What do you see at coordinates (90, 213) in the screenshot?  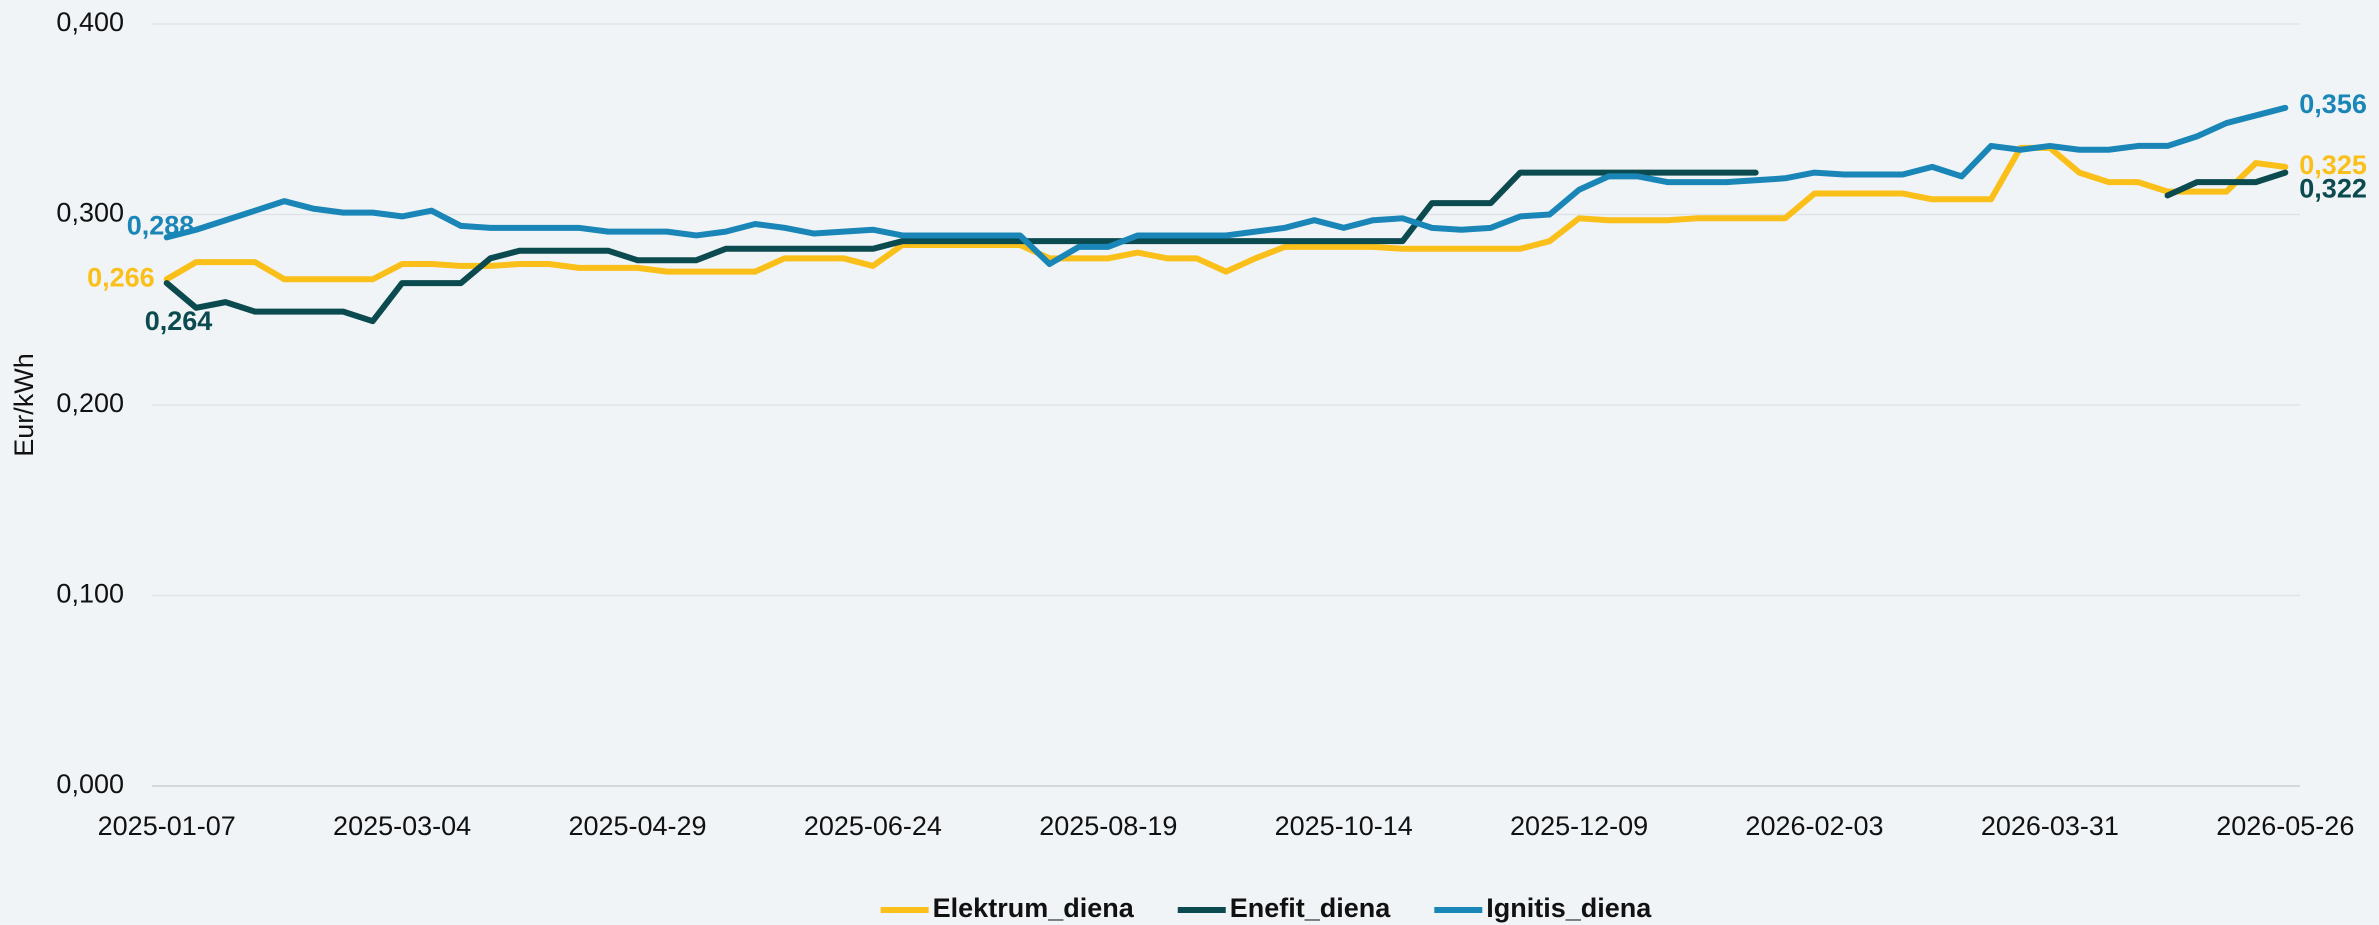 I see `y-tick-label: 0,300` at bounding box center [90, 213].